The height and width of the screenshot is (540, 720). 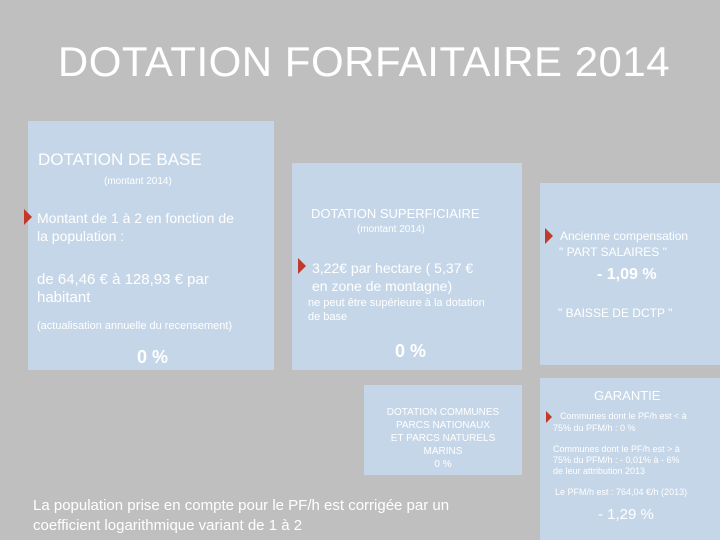 I want to click on dotation-base-note: (actualisation annuelle du recensement), so click(x=135, y=326).